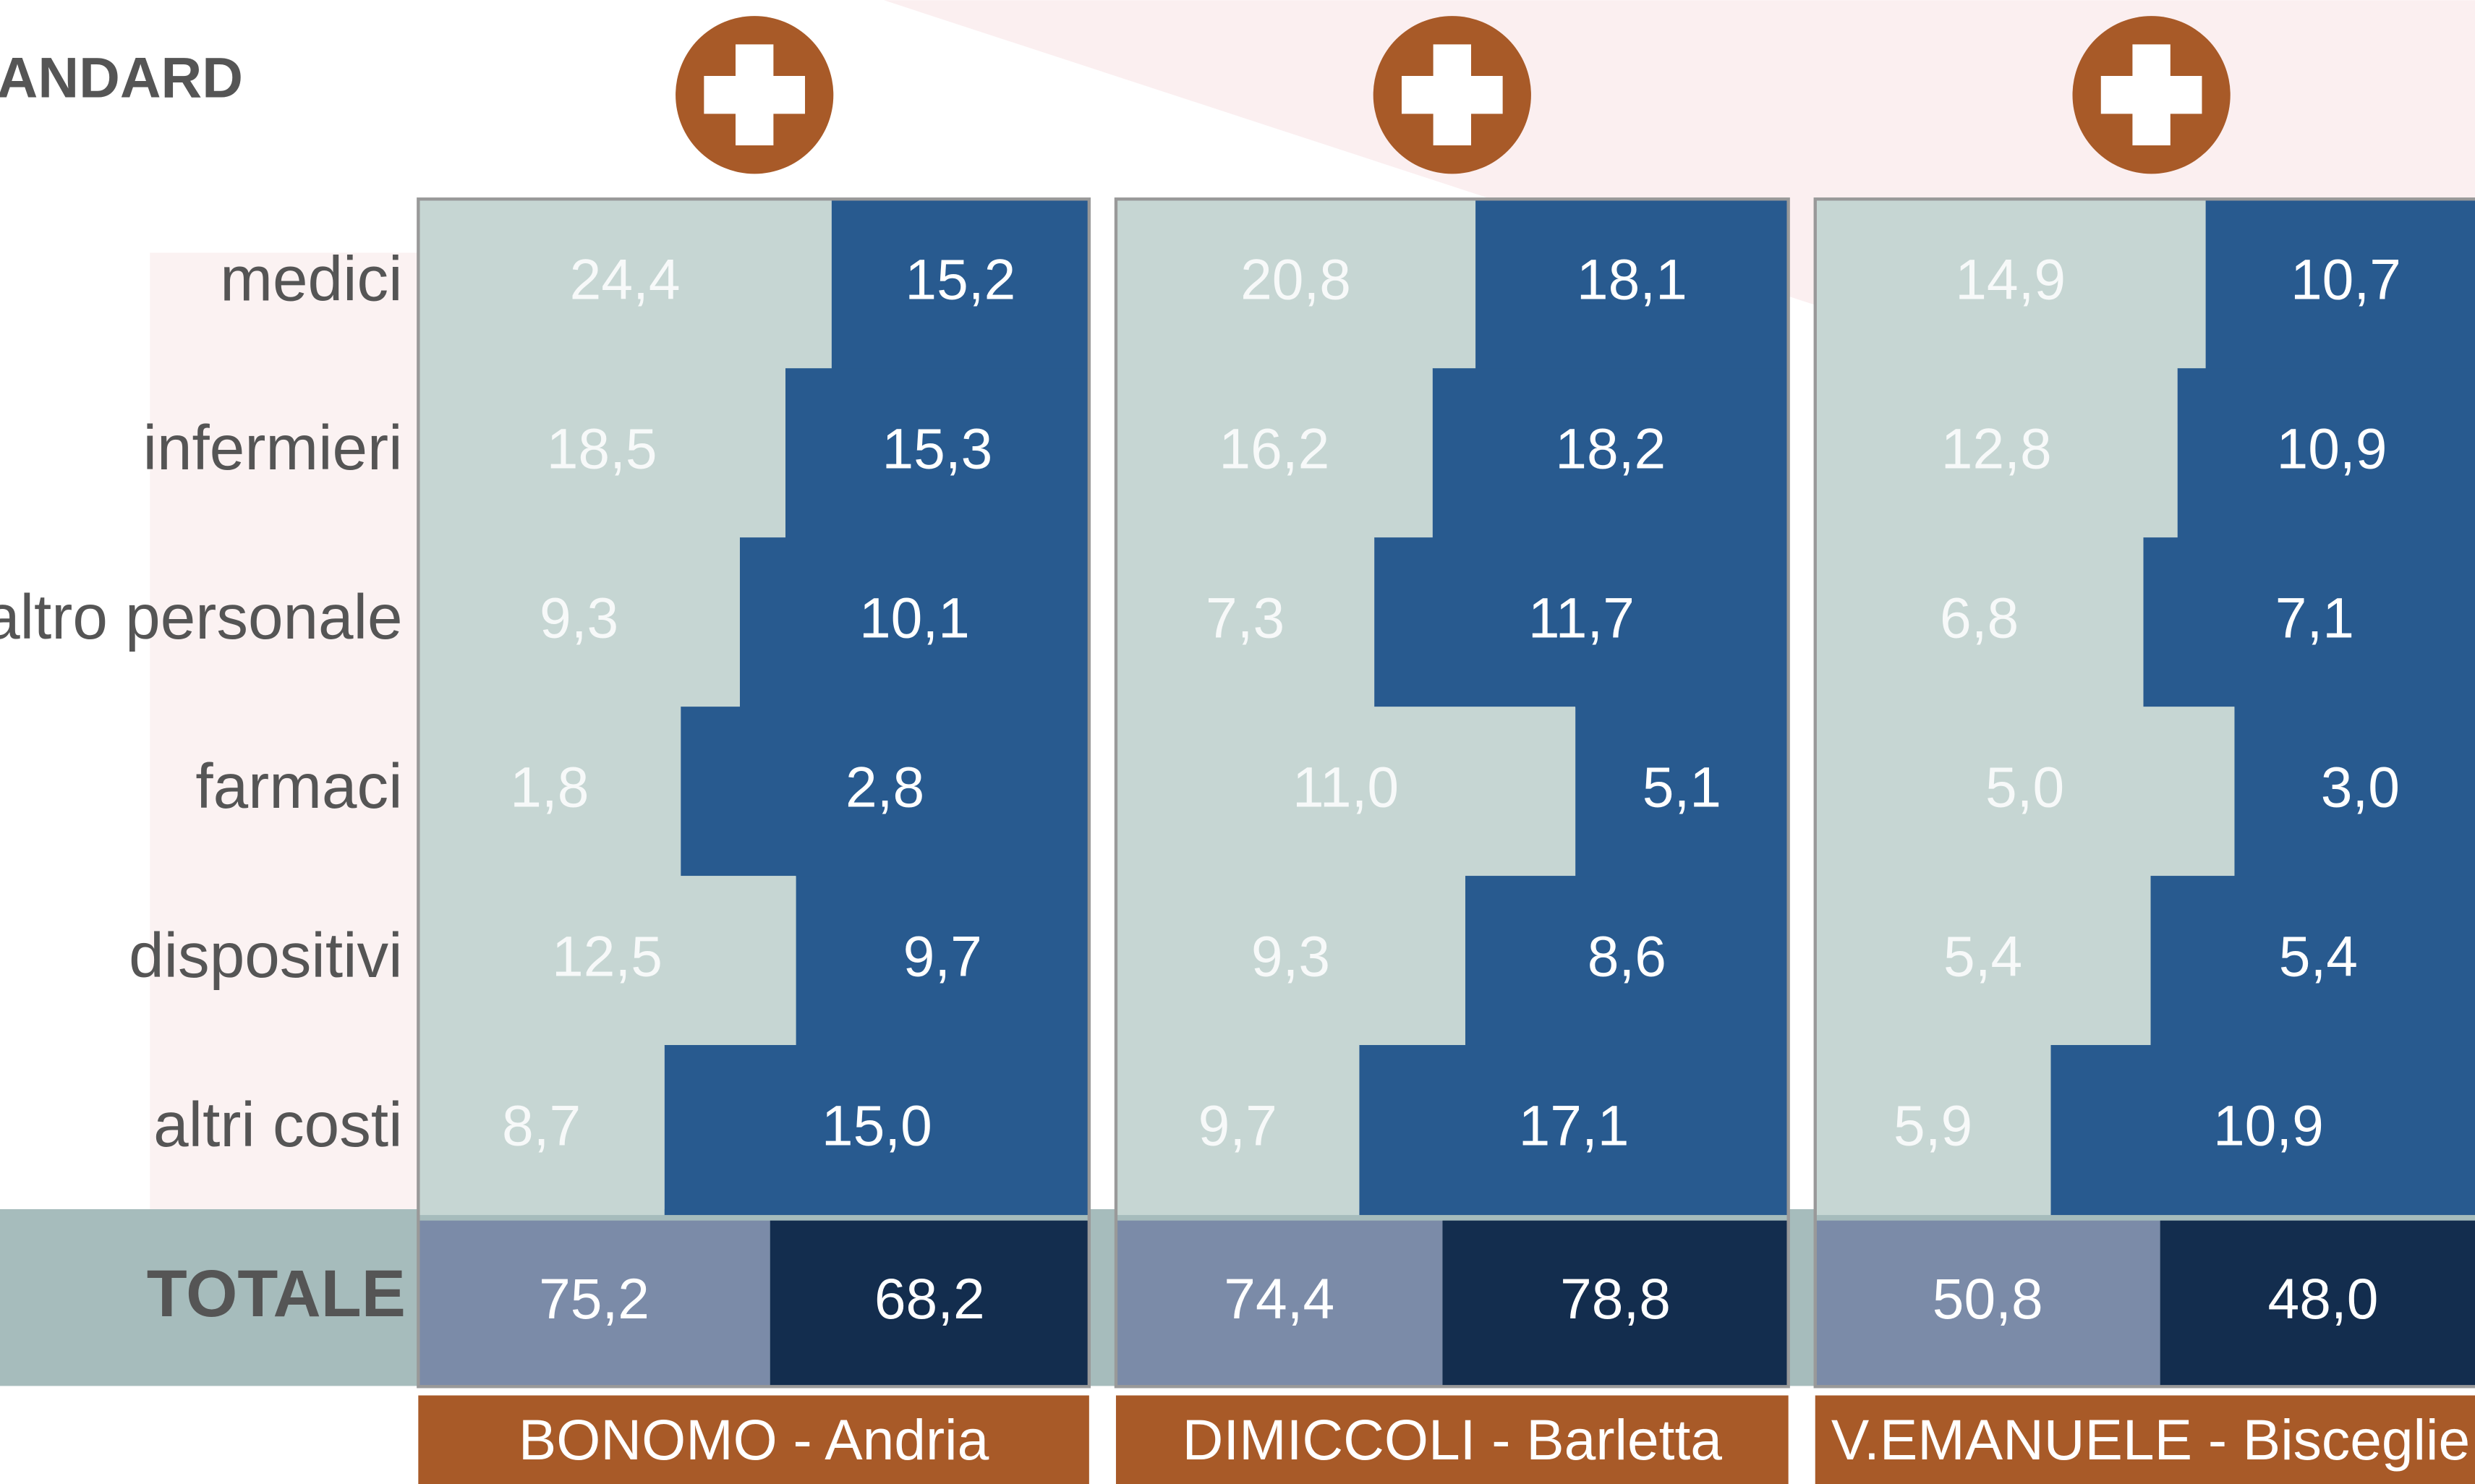 The height and width of the screenshot is (1484, 2475). I want to click on value-label: 16,2, so click(1274, 448).